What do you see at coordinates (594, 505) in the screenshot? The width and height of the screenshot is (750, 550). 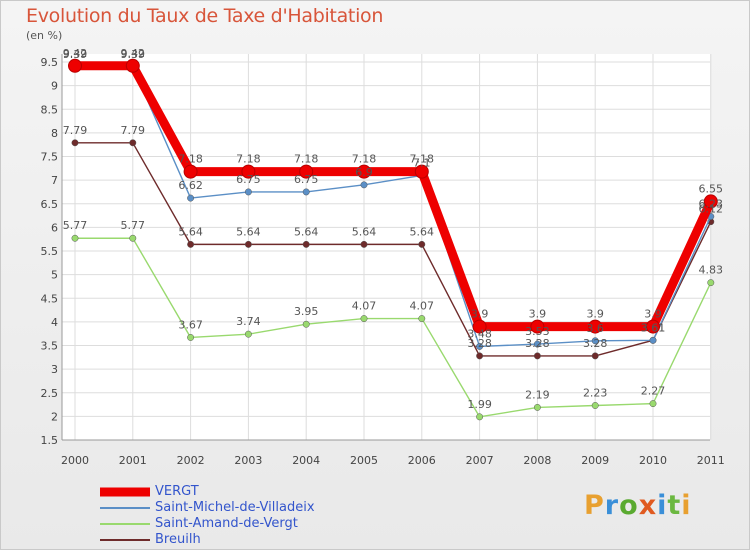 I see `logo-letter: P` at bounding box center [594, 505].